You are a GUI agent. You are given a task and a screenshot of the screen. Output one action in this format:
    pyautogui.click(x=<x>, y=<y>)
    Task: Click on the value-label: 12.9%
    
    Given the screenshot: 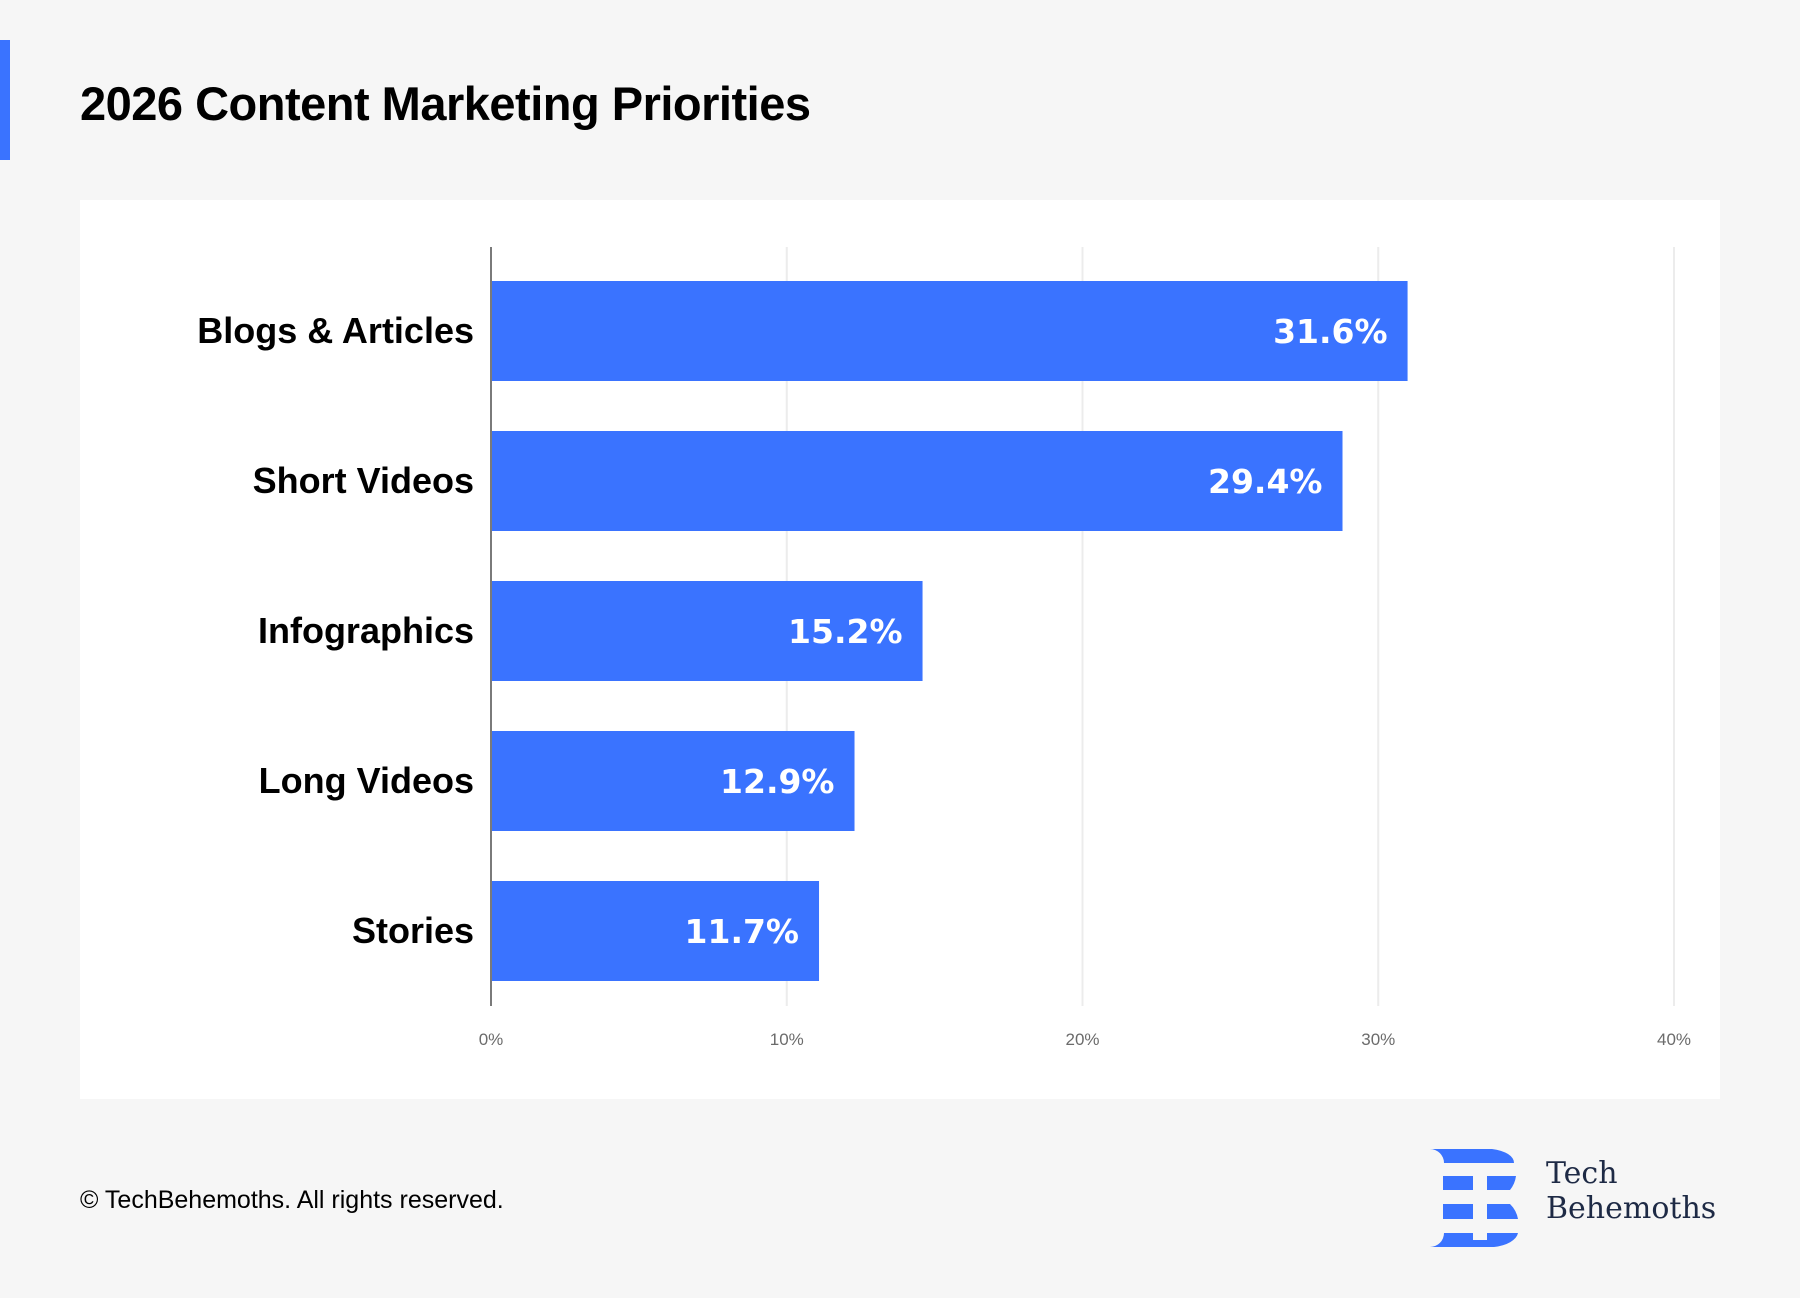 What is the action you would take?
    pyautogui.click(x=777, y=781)
    